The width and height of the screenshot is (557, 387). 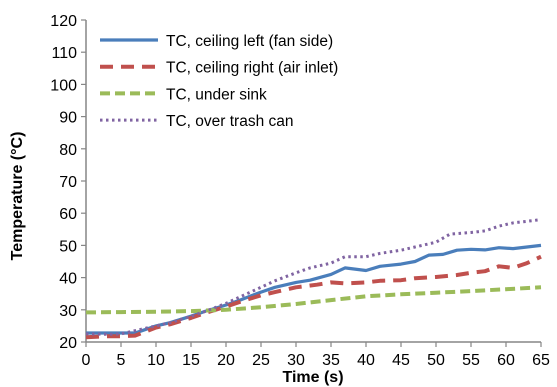 What do you see at coordinates (191, 360) in the screenshot?
I see `x-tick-label: 15` at bounding box center [191, 360].